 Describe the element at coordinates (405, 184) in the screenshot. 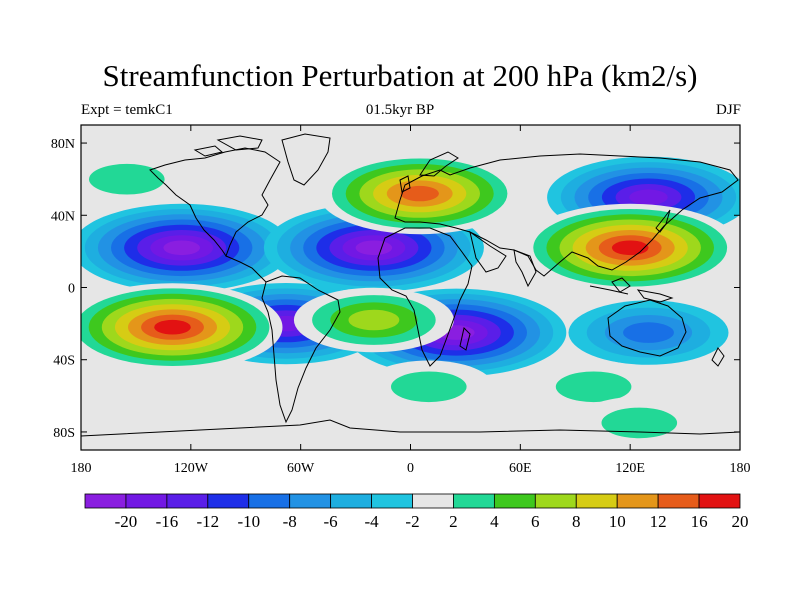

I see `coast-british-isles` at that location.